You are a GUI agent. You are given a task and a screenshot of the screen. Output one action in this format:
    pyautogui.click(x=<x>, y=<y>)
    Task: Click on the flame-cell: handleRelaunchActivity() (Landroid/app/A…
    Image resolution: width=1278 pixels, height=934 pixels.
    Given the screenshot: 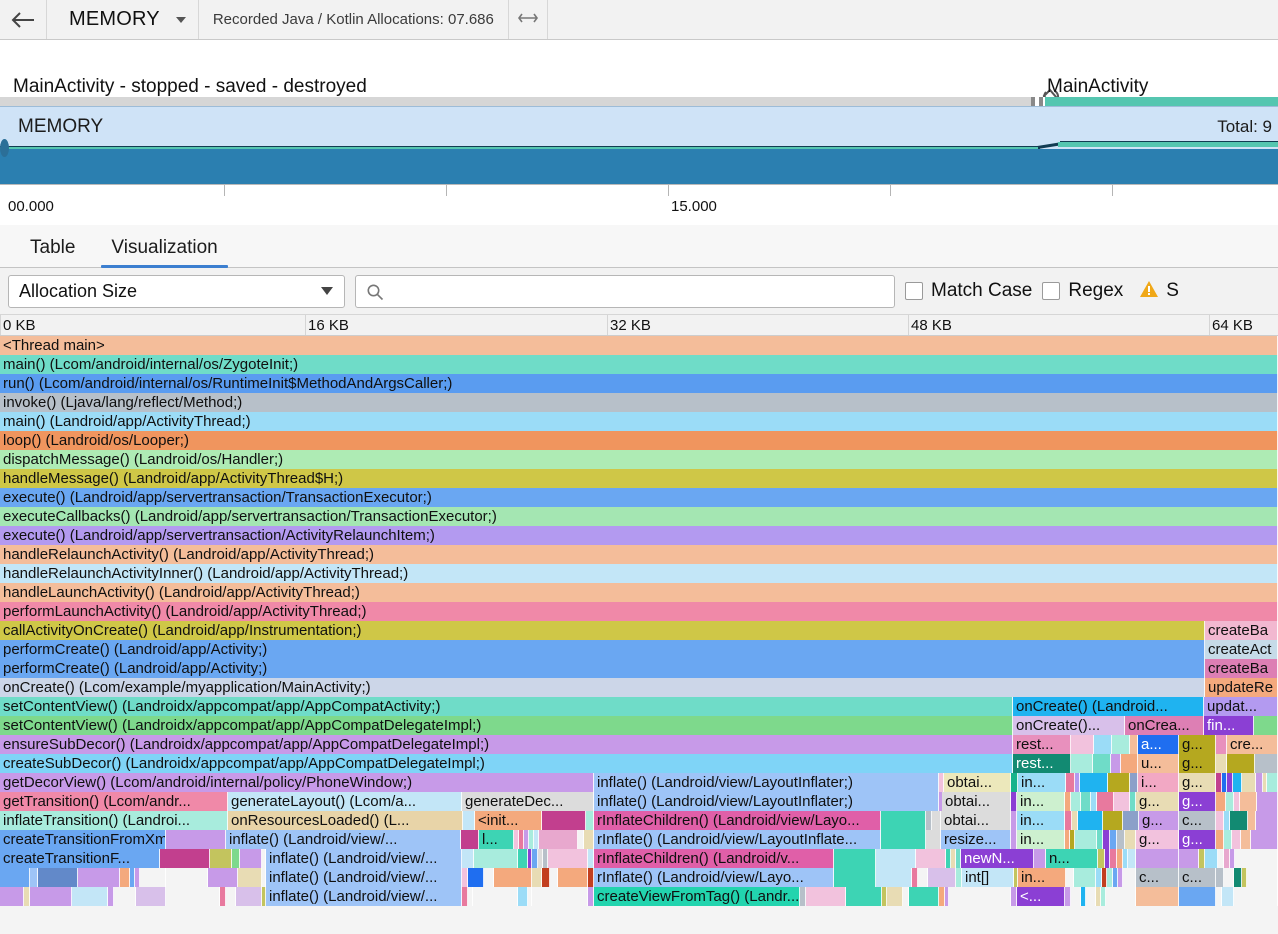 What is the action you would take?
    pyautogui.click(x=639, y=554)
    